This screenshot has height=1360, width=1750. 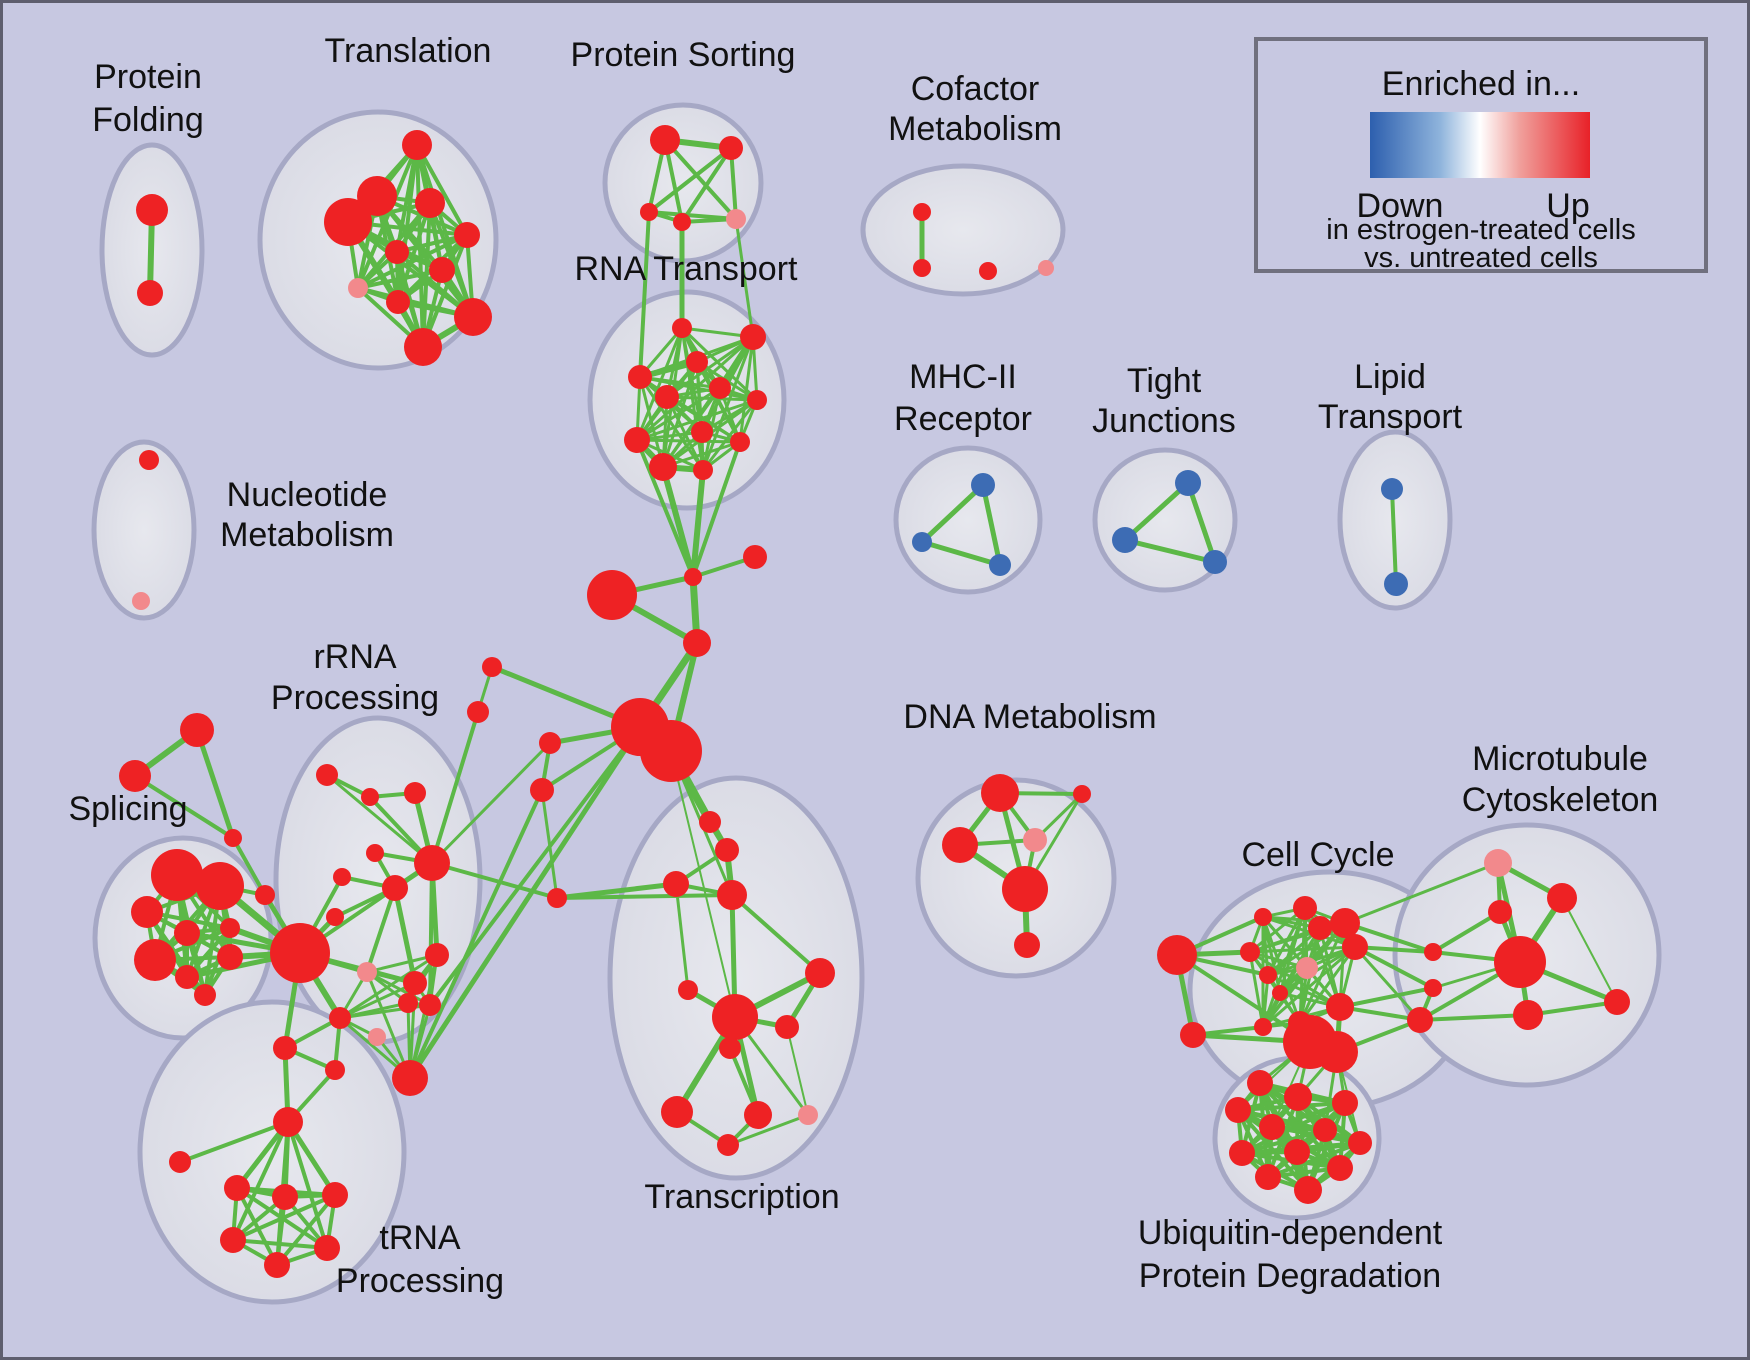 What do you see at coordinates (177, 875) in the screenshot?
I see `gene-set-node-sp1` at bounding box center [177, 875].